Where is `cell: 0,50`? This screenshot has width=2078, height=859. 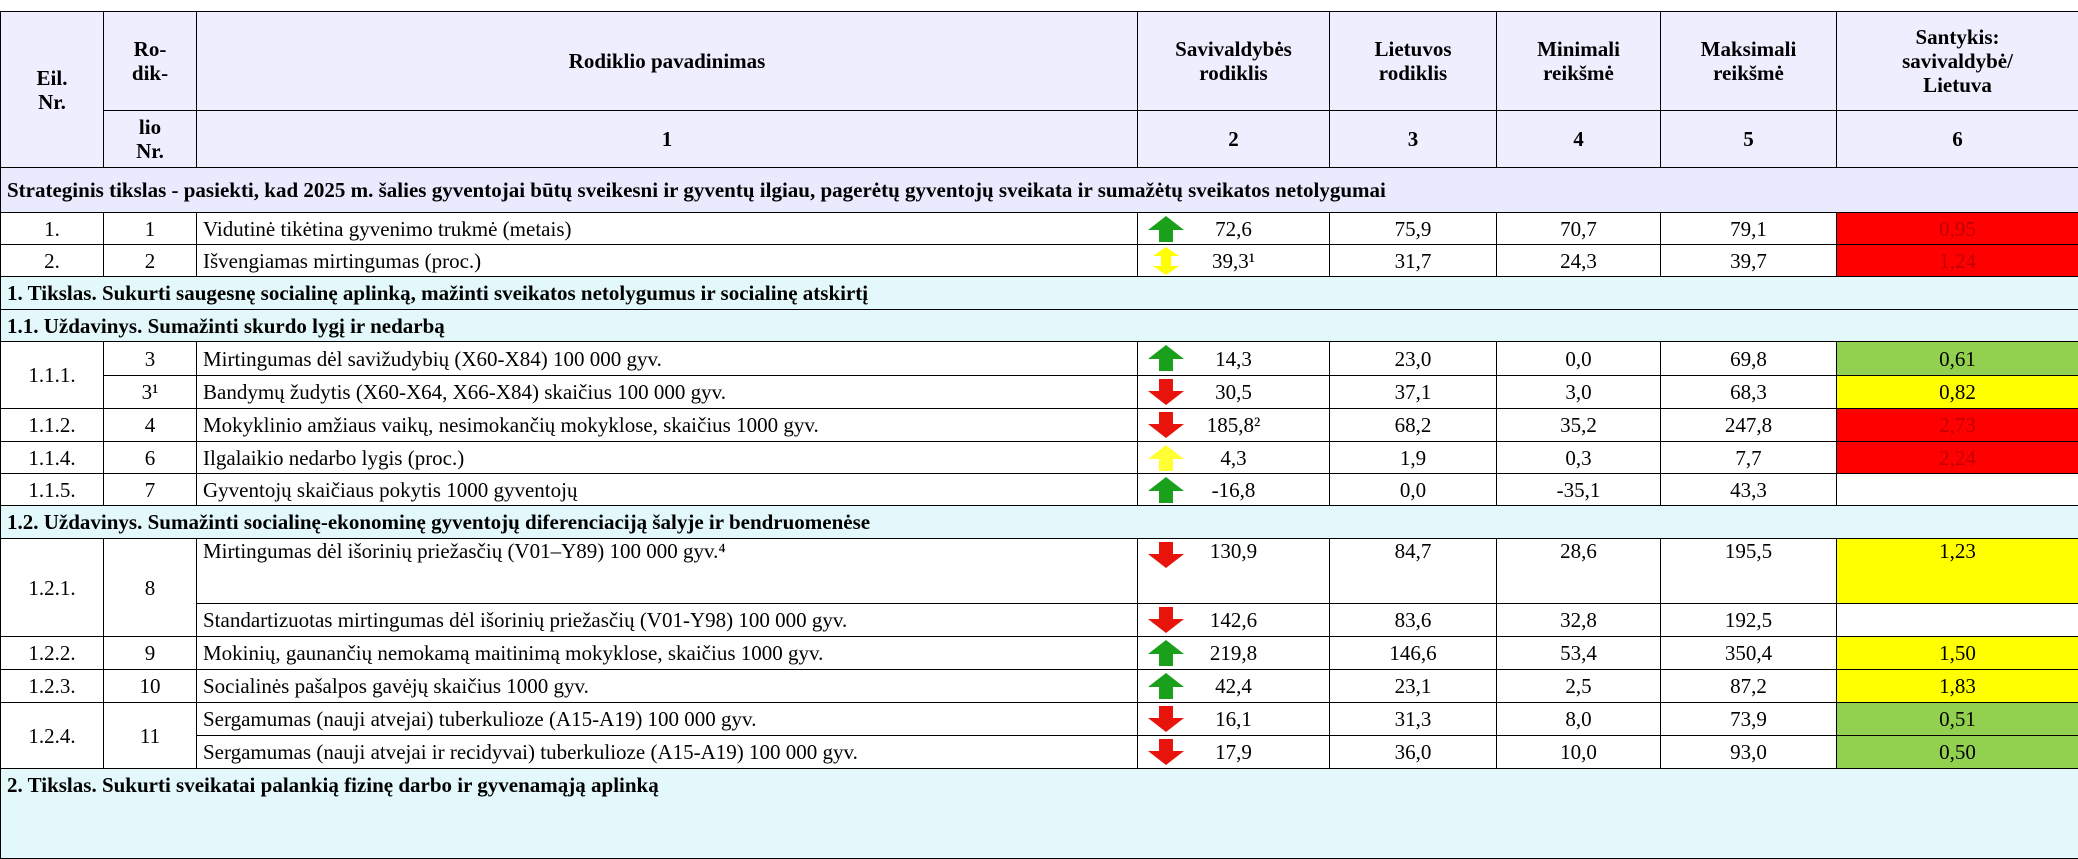 cell: 0,50 is located at coordinates (1957, 752).